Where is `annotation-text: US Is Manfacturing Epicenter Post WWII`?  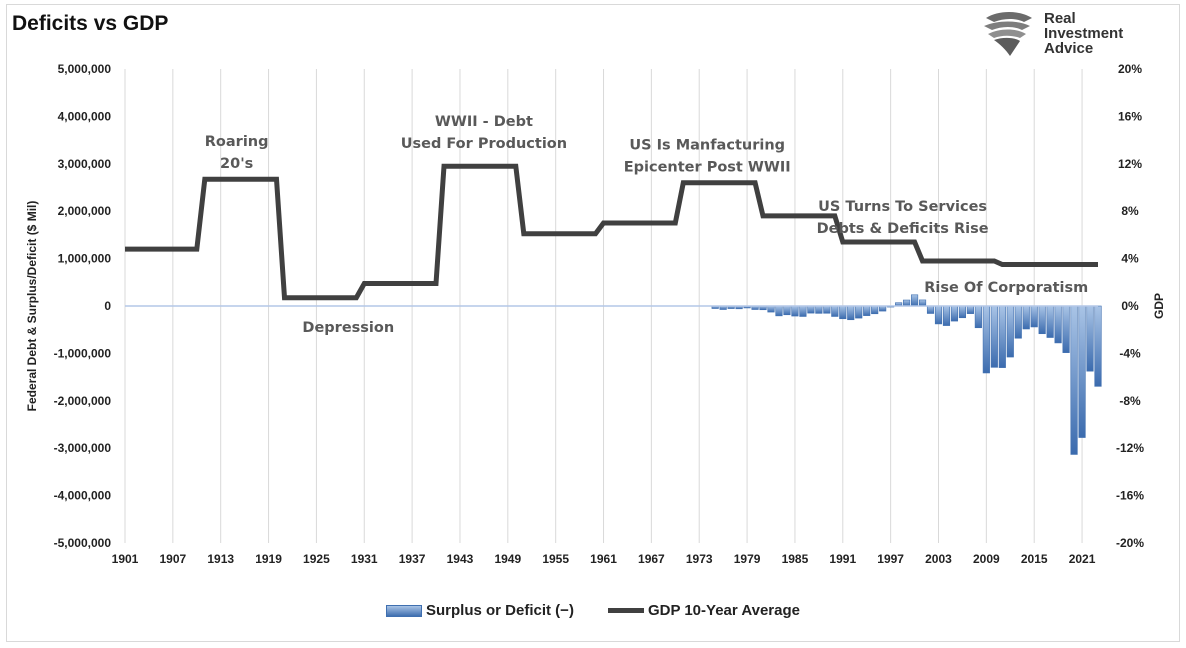 annotation-text: US Is Manfacturing Epicenter Post WWII is located at coordinates (707, 157).